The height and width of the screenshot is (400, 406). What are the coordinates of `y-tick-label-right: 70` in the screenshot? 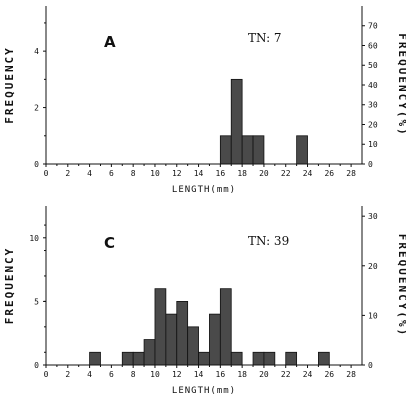 It's located at (373, 26).